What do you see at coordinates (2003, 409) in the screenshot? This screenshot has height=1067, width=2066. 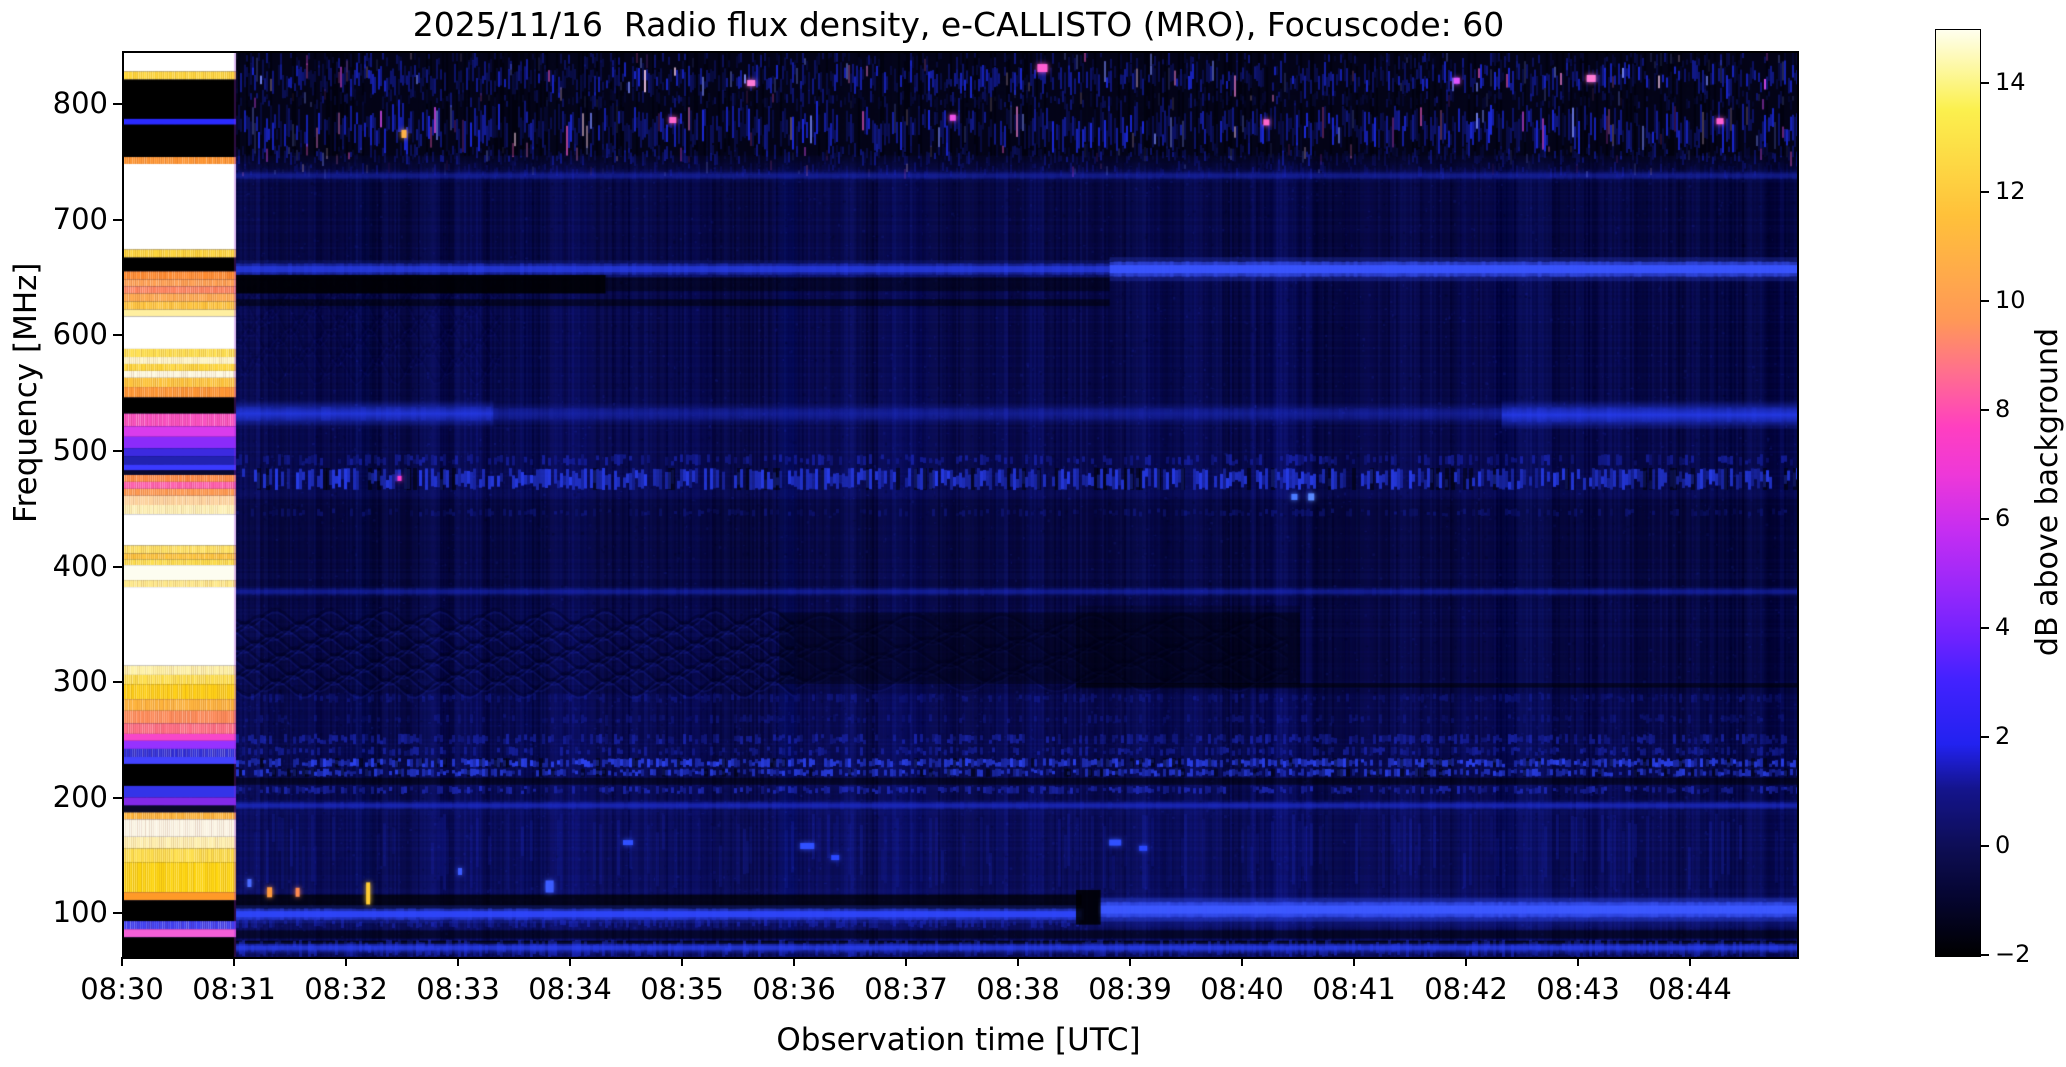 I see `colorbar-tick-label: 8` at bounding box center [2003, 409].